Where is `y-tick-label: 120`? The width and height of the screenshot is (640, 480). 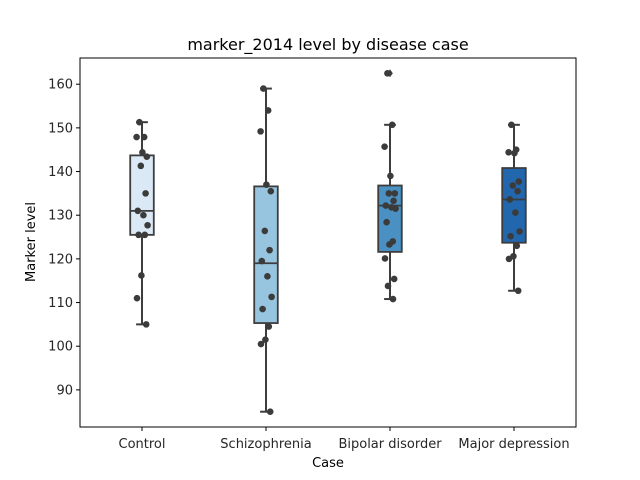 y-tick-label: 120 is located at coordinates (60, 259).